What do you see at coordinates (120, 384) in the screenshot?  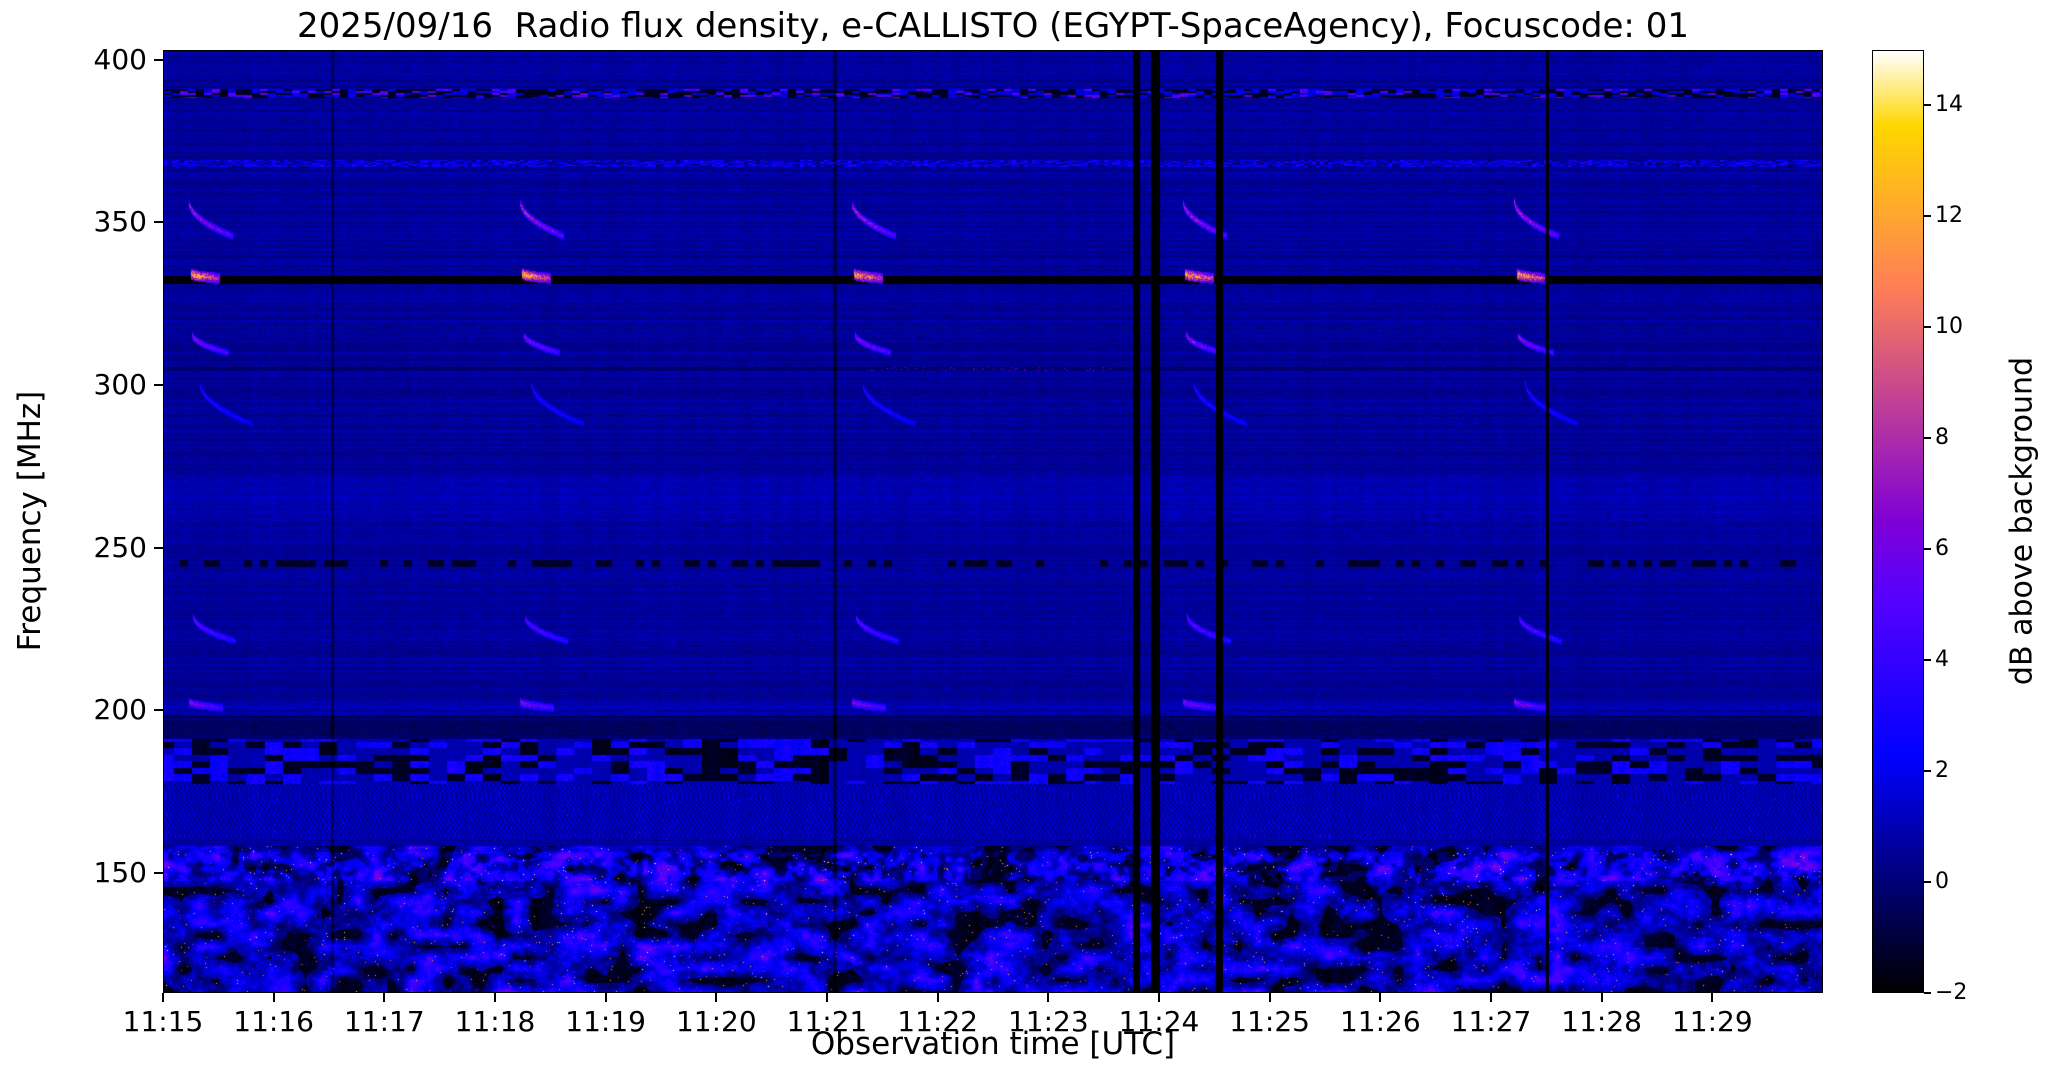 I see `y-tick-label: 300` at bounding box center [120, 384].